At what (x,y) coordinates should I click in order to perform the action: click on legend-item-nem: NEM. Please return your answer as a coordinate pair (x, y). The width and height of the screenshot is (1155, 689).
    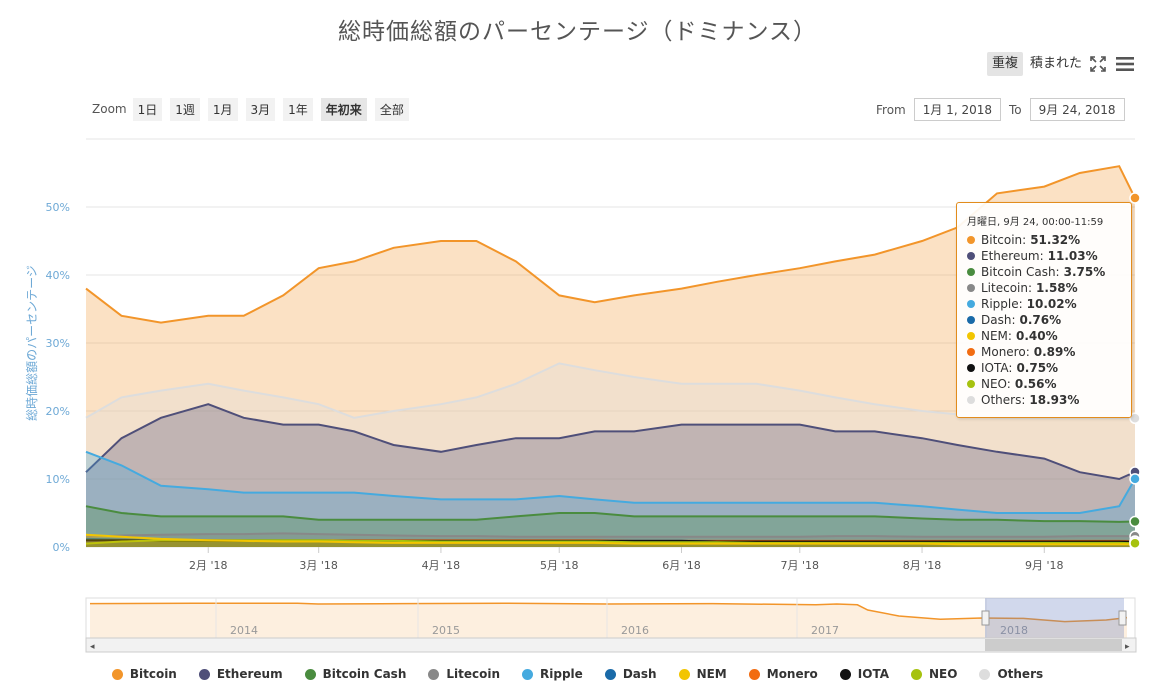
    Looking at the image, I should click on (702, 674).